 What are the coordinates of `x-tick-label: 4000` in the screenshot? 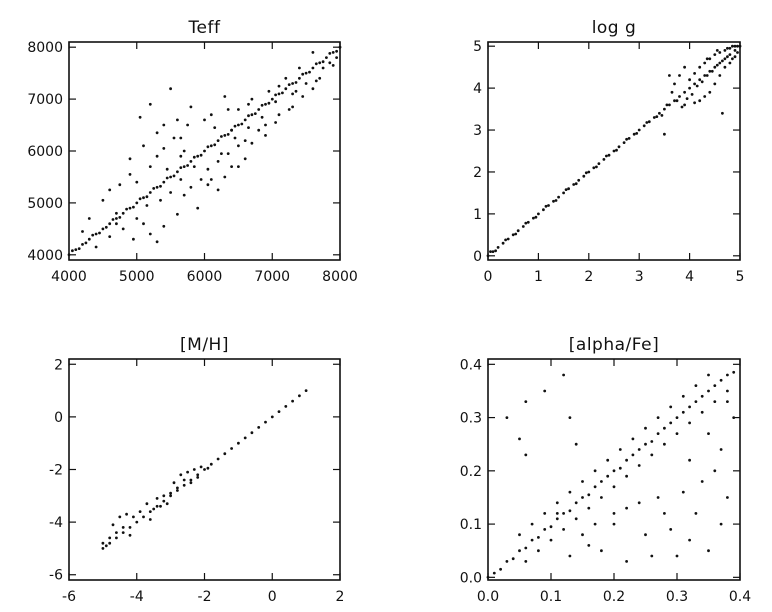 It's located at (69, 277).